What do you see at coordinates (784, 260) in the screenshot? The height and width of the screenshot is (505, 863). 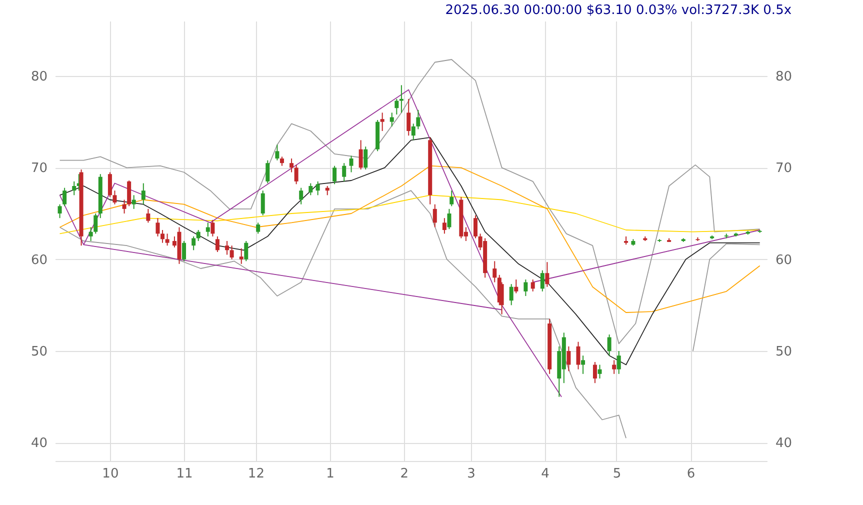 I see `y2-tick-label: 60` at bounding box center [784, 260].